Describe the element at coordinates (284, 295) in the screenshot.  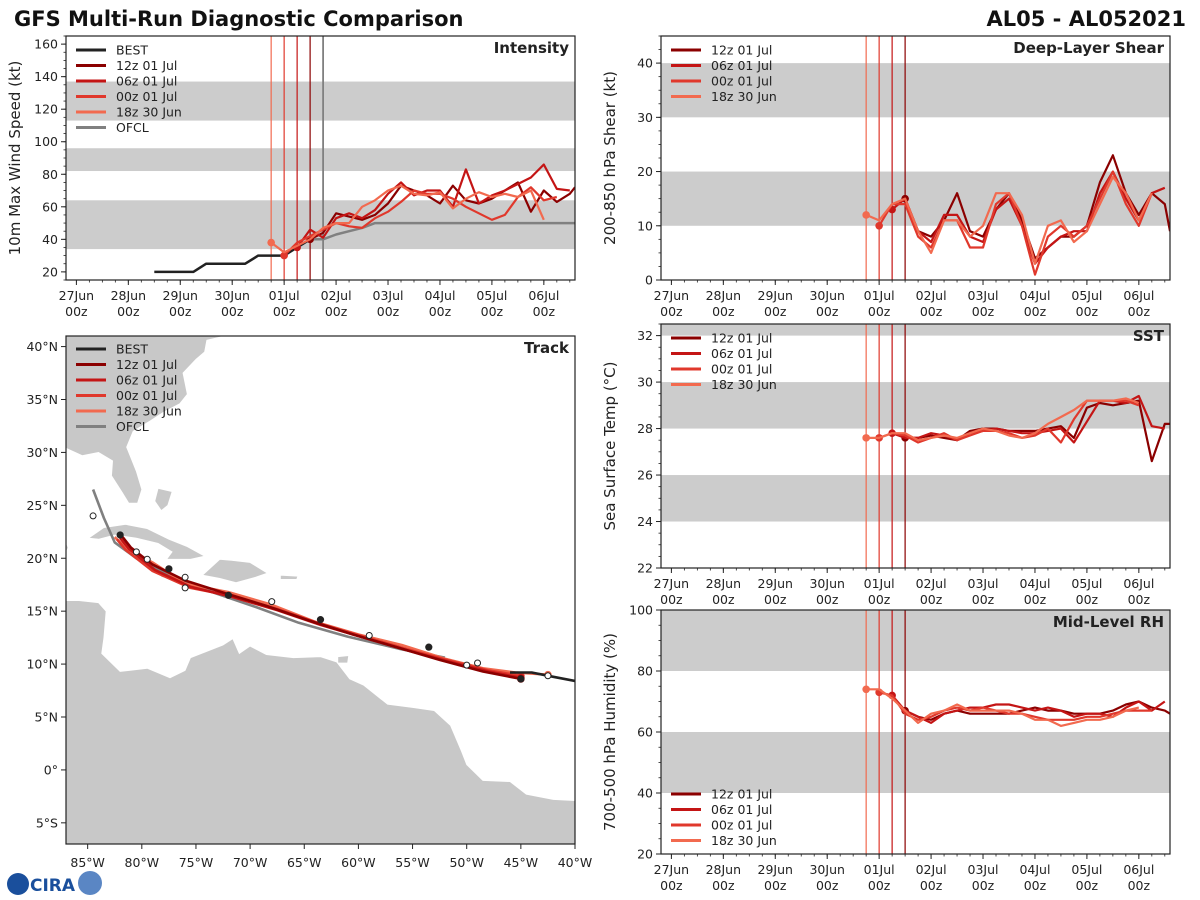
I see `x-tick-label-date: 01Jul` at that location.